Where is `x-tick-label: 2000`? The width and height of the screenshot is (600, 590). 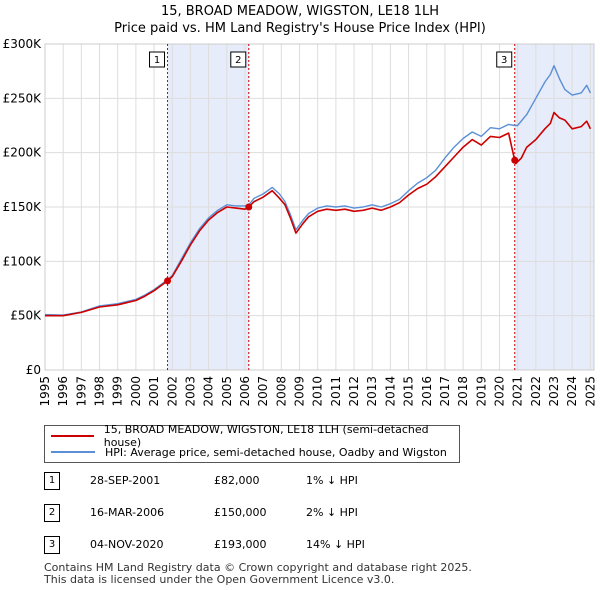 x-tick-label: 2000 is located at coordinates (136, 391).